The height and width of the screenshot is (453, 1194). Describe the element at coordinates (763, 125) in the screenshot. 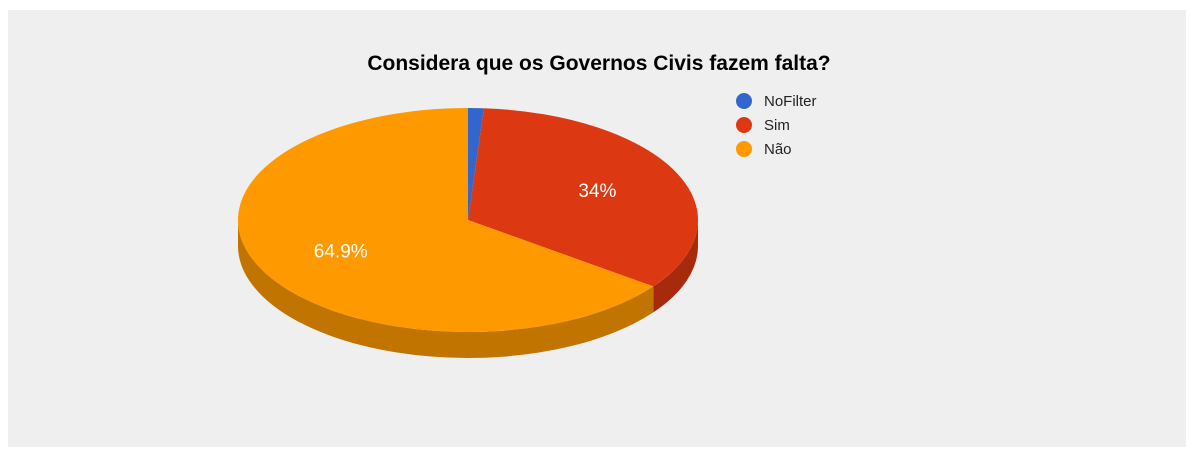

I see `legend-item-sim: Sim` at that location.